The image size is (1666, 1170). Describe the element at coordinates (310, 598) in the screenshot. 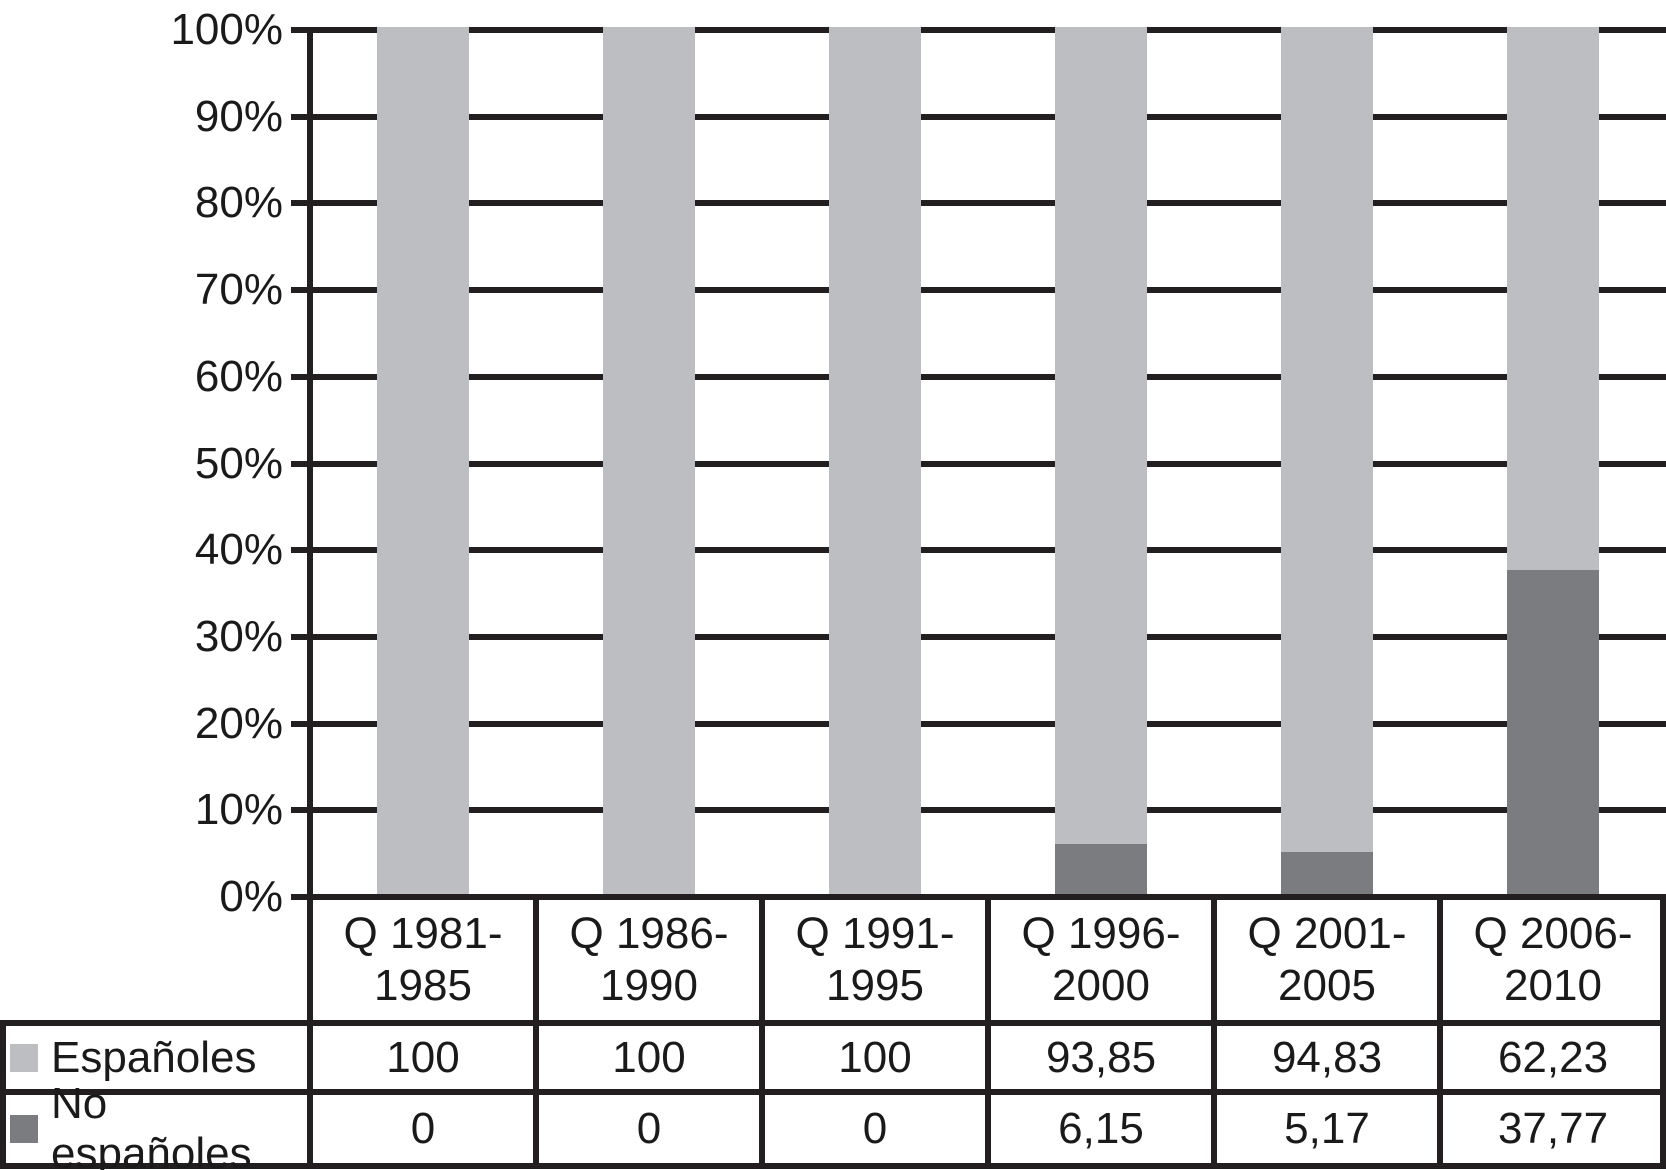

I see `y-axis-line` at that location.